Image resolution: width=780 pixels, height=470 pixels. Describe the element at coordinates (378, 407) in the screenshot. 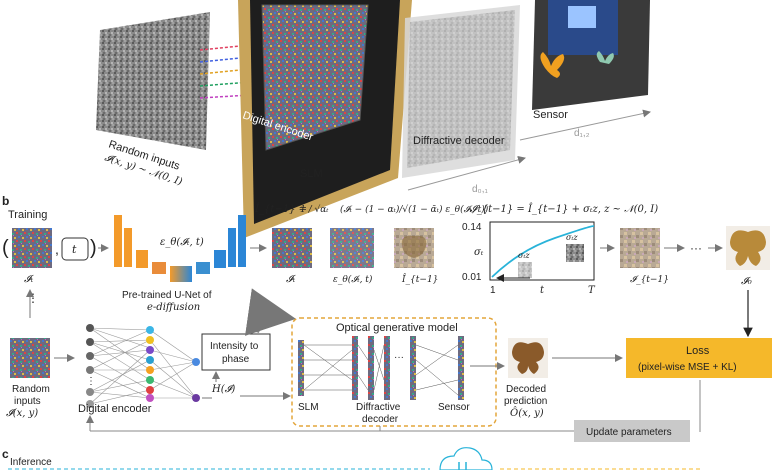

I see `diffractive-label-1: Diffractive` at that location.